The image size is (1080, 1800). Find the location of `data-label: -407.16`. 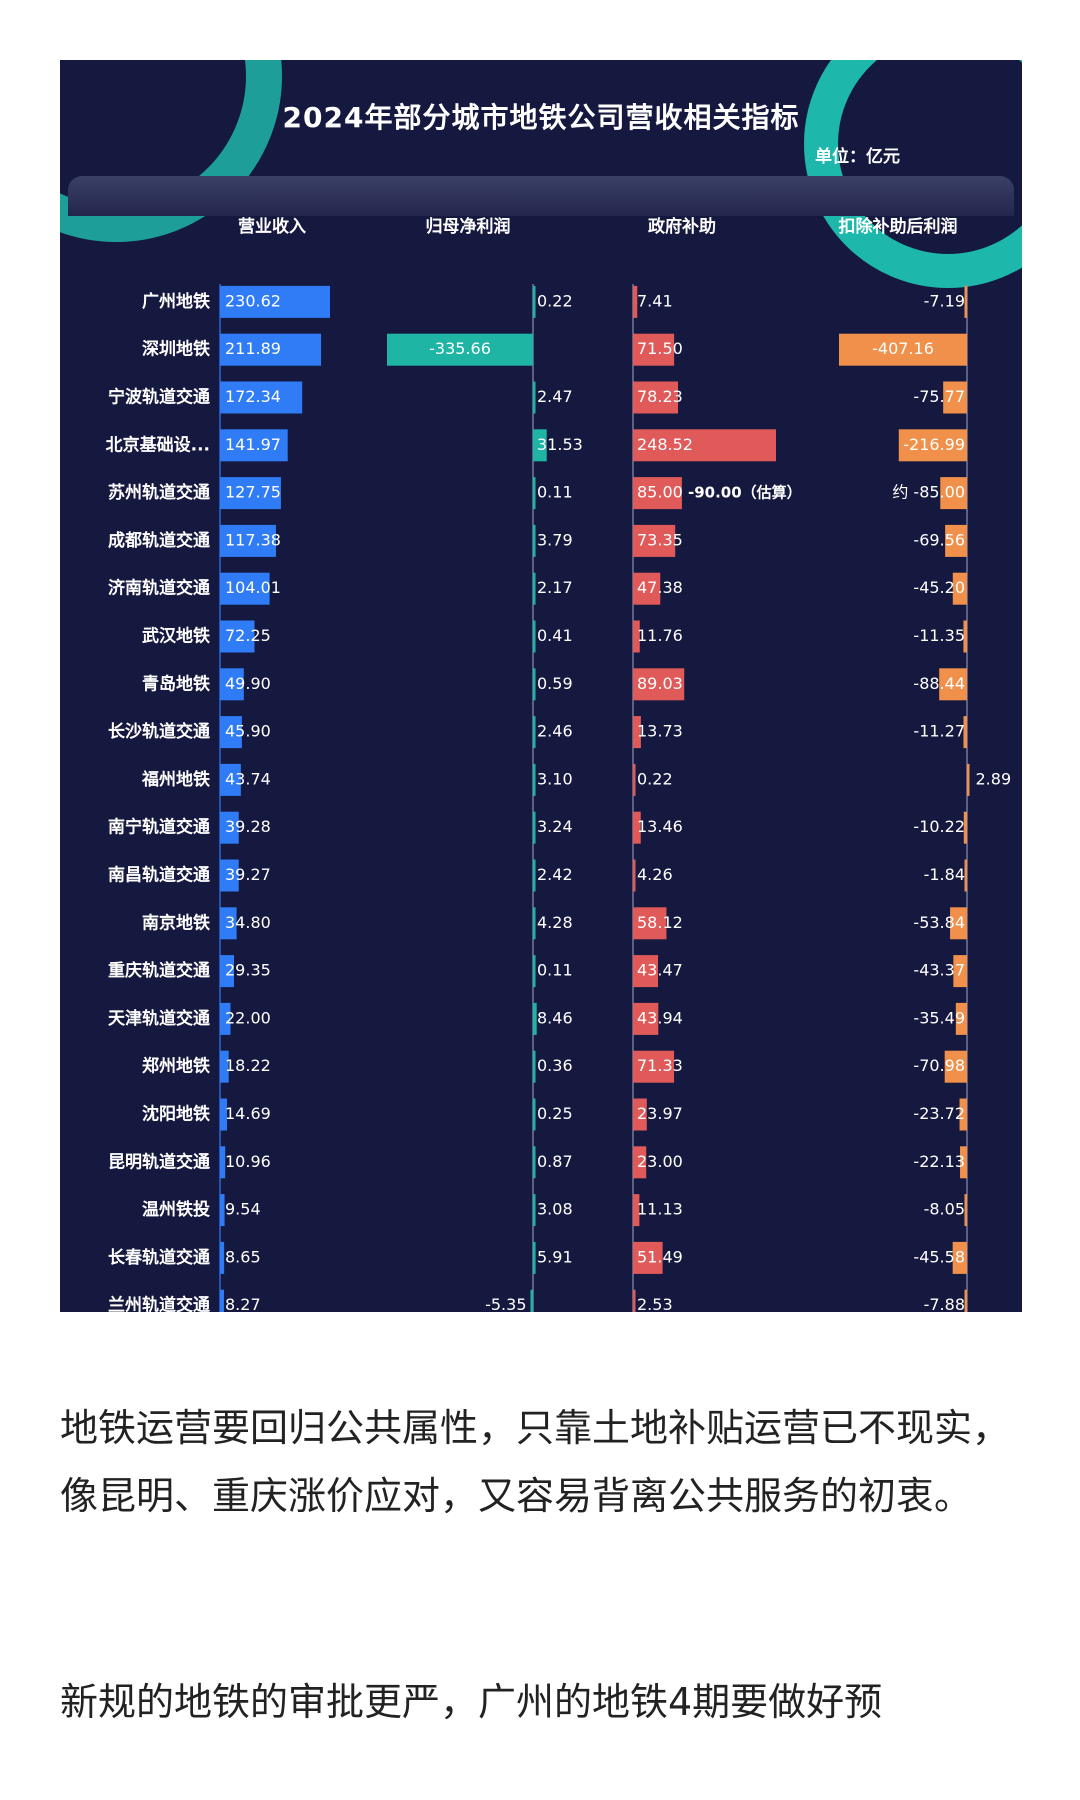

data-label: -407.16 is located at coordinates (903, 348).